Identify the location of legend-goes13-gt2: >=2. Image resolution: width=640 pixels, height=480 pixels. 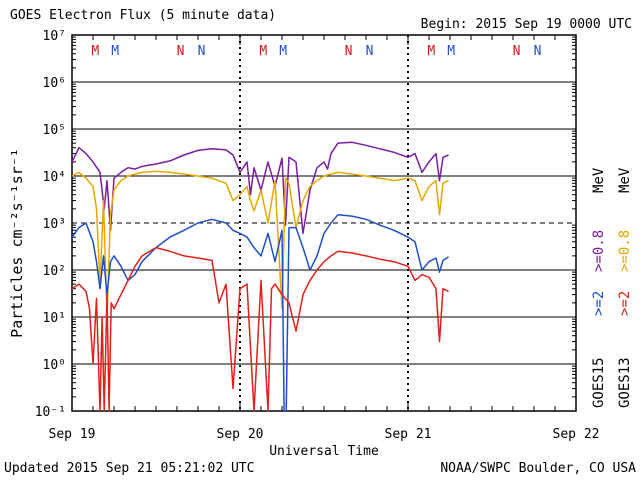
(625, 303).